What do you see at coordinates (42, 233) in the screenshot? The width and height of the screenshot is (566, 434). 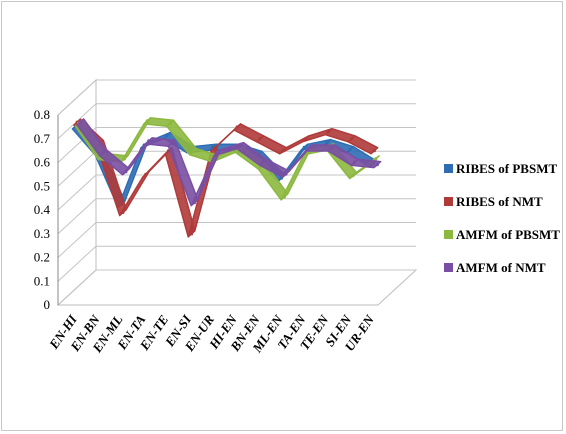 I see `y-tick-label: 0.3` at bounding box center [42, 233].